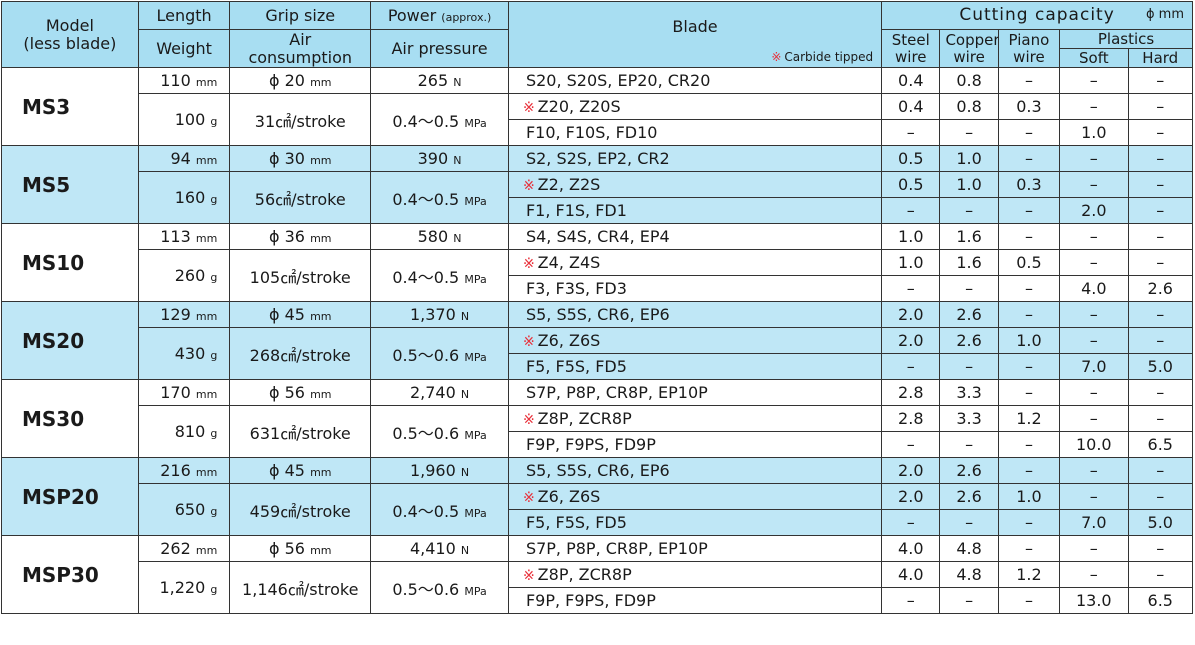  I want to click on power-value: 2,740 N, so click(439, 392).